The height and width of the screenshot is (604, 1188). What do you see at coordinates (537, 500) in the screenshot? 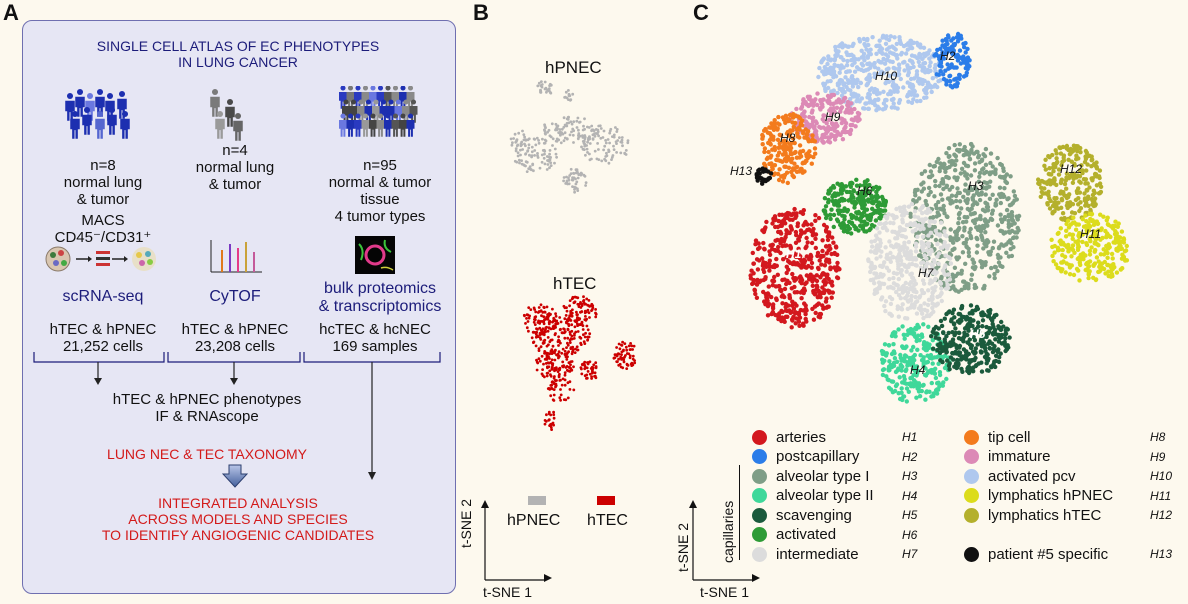
I see `legend-swatch-hpnec` at bounding box center [537, 500].